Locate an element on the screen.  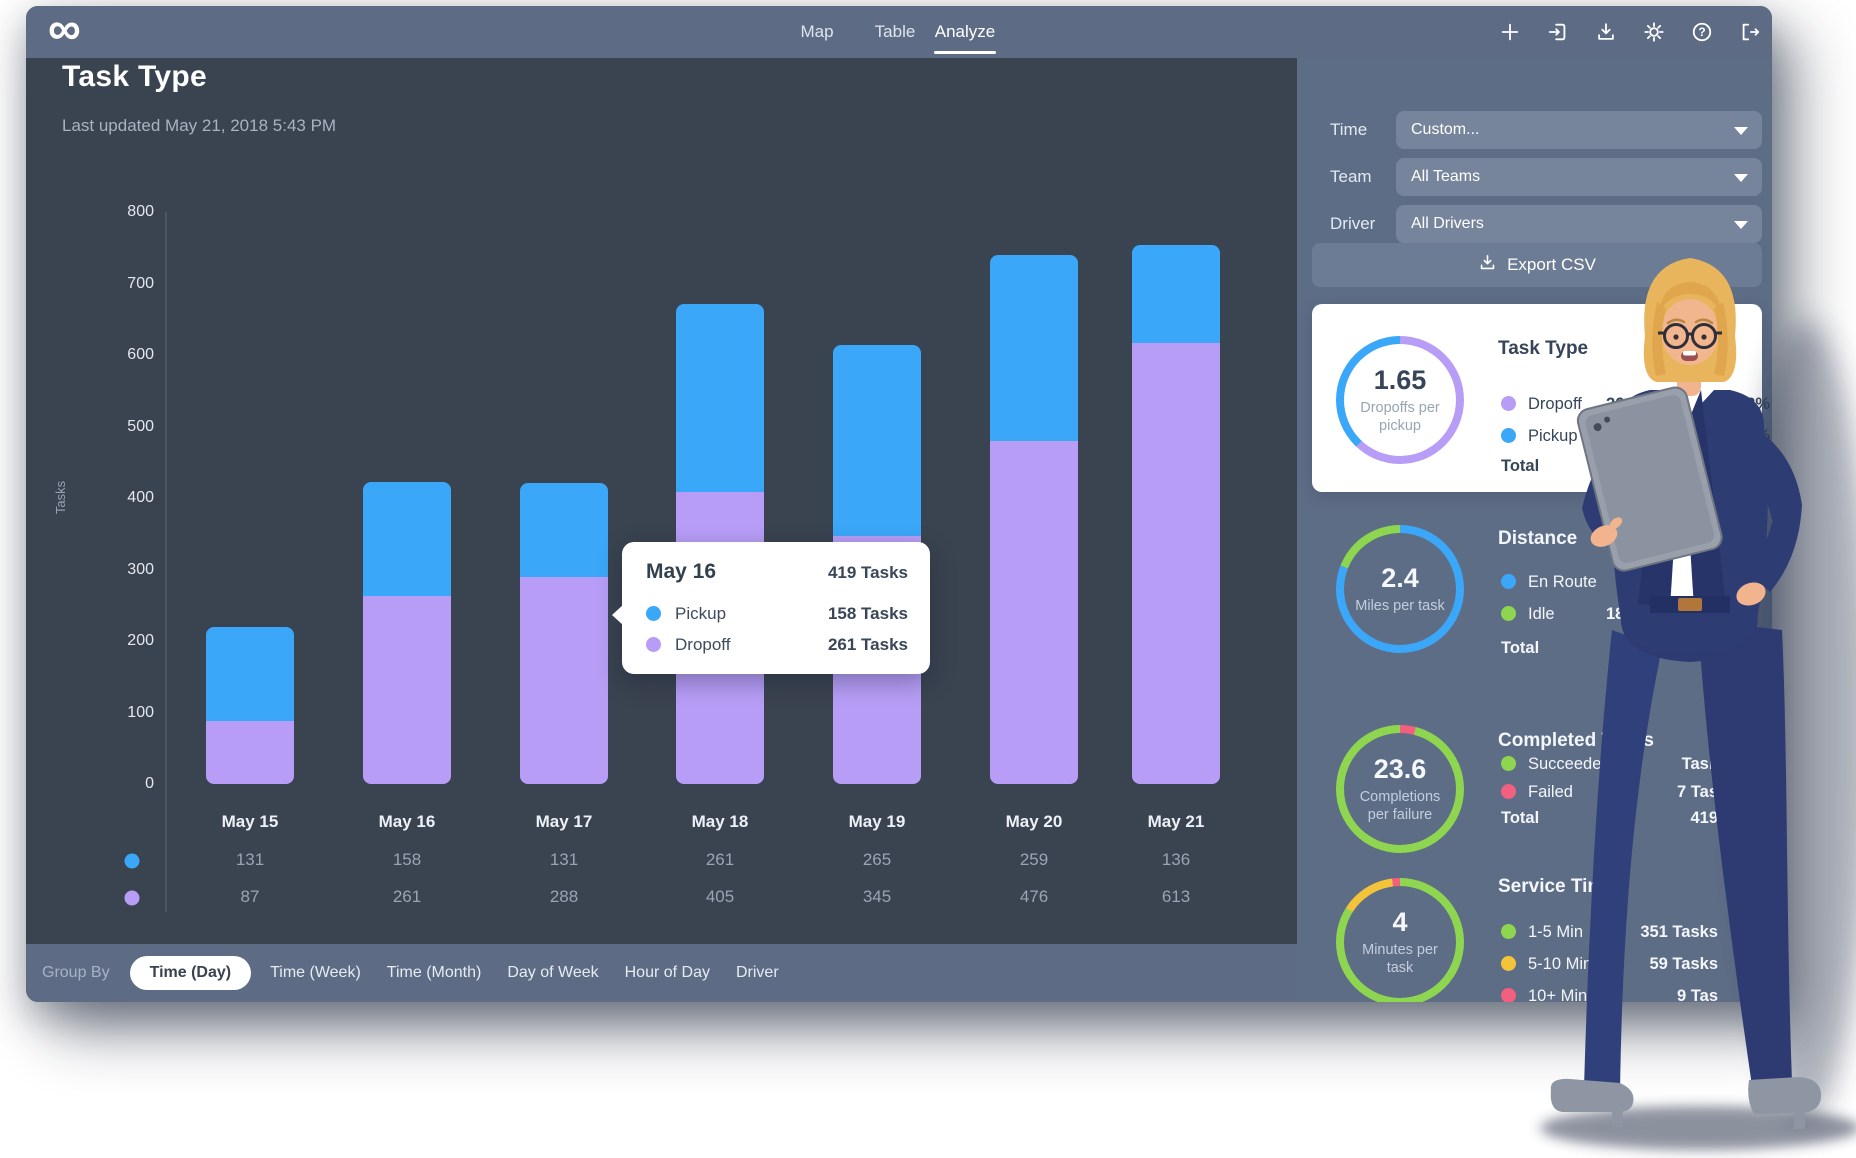
help-icon: ? is located at coordinates (1702, 32).